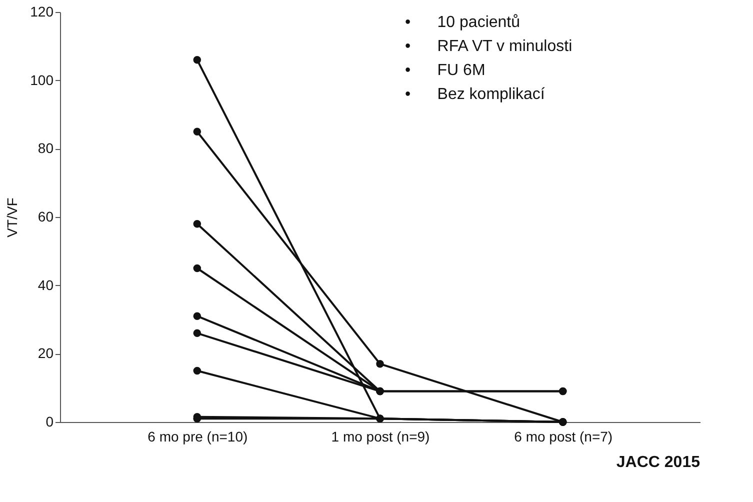 This screenshot has height=502, width=753. I want to click on annotation: • FU 6M, so click(445, 70).